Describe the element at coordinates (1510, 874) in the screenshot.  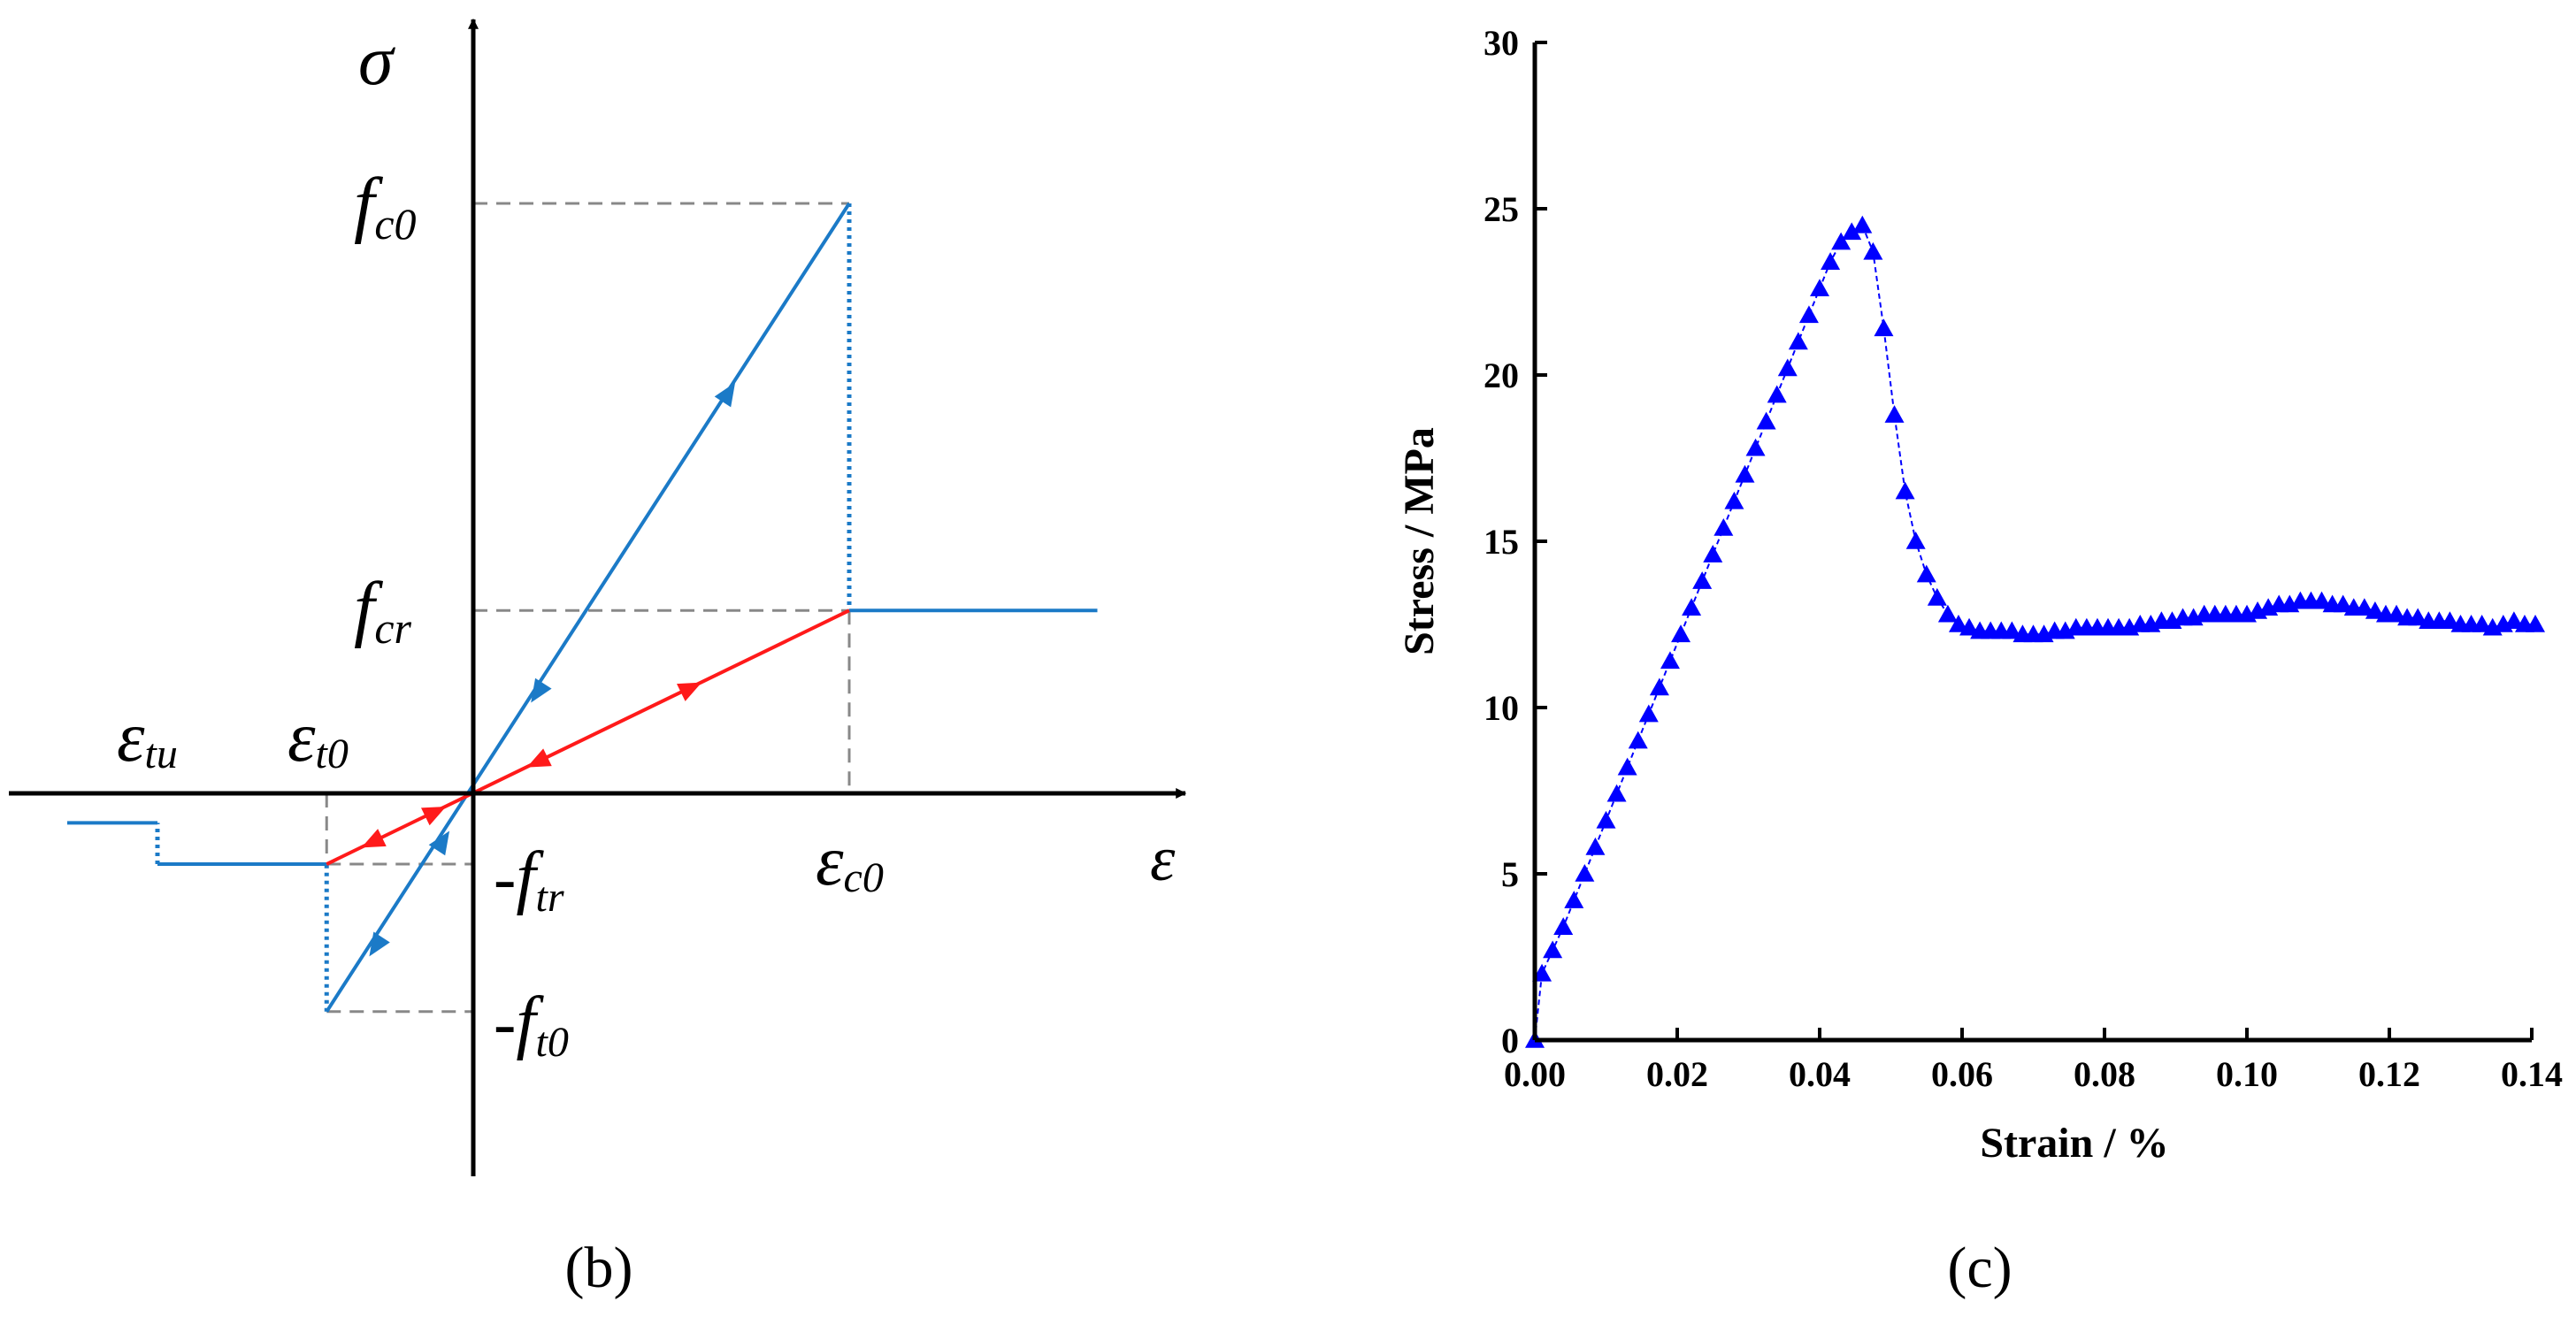
I see `y-tick-label: 5` at that location.